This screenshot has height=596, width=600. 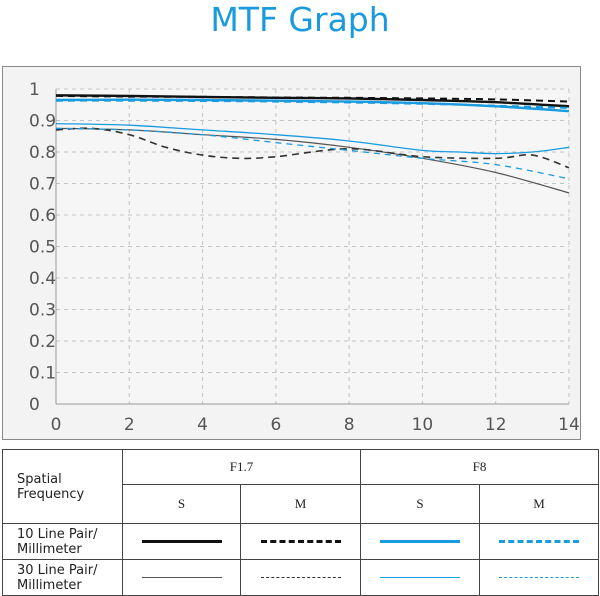 What do you see at coordinates (57, 570) in the screenshot?
I see `row-30-line1: 30 Line Pair/` at bounding box center [57, 570].